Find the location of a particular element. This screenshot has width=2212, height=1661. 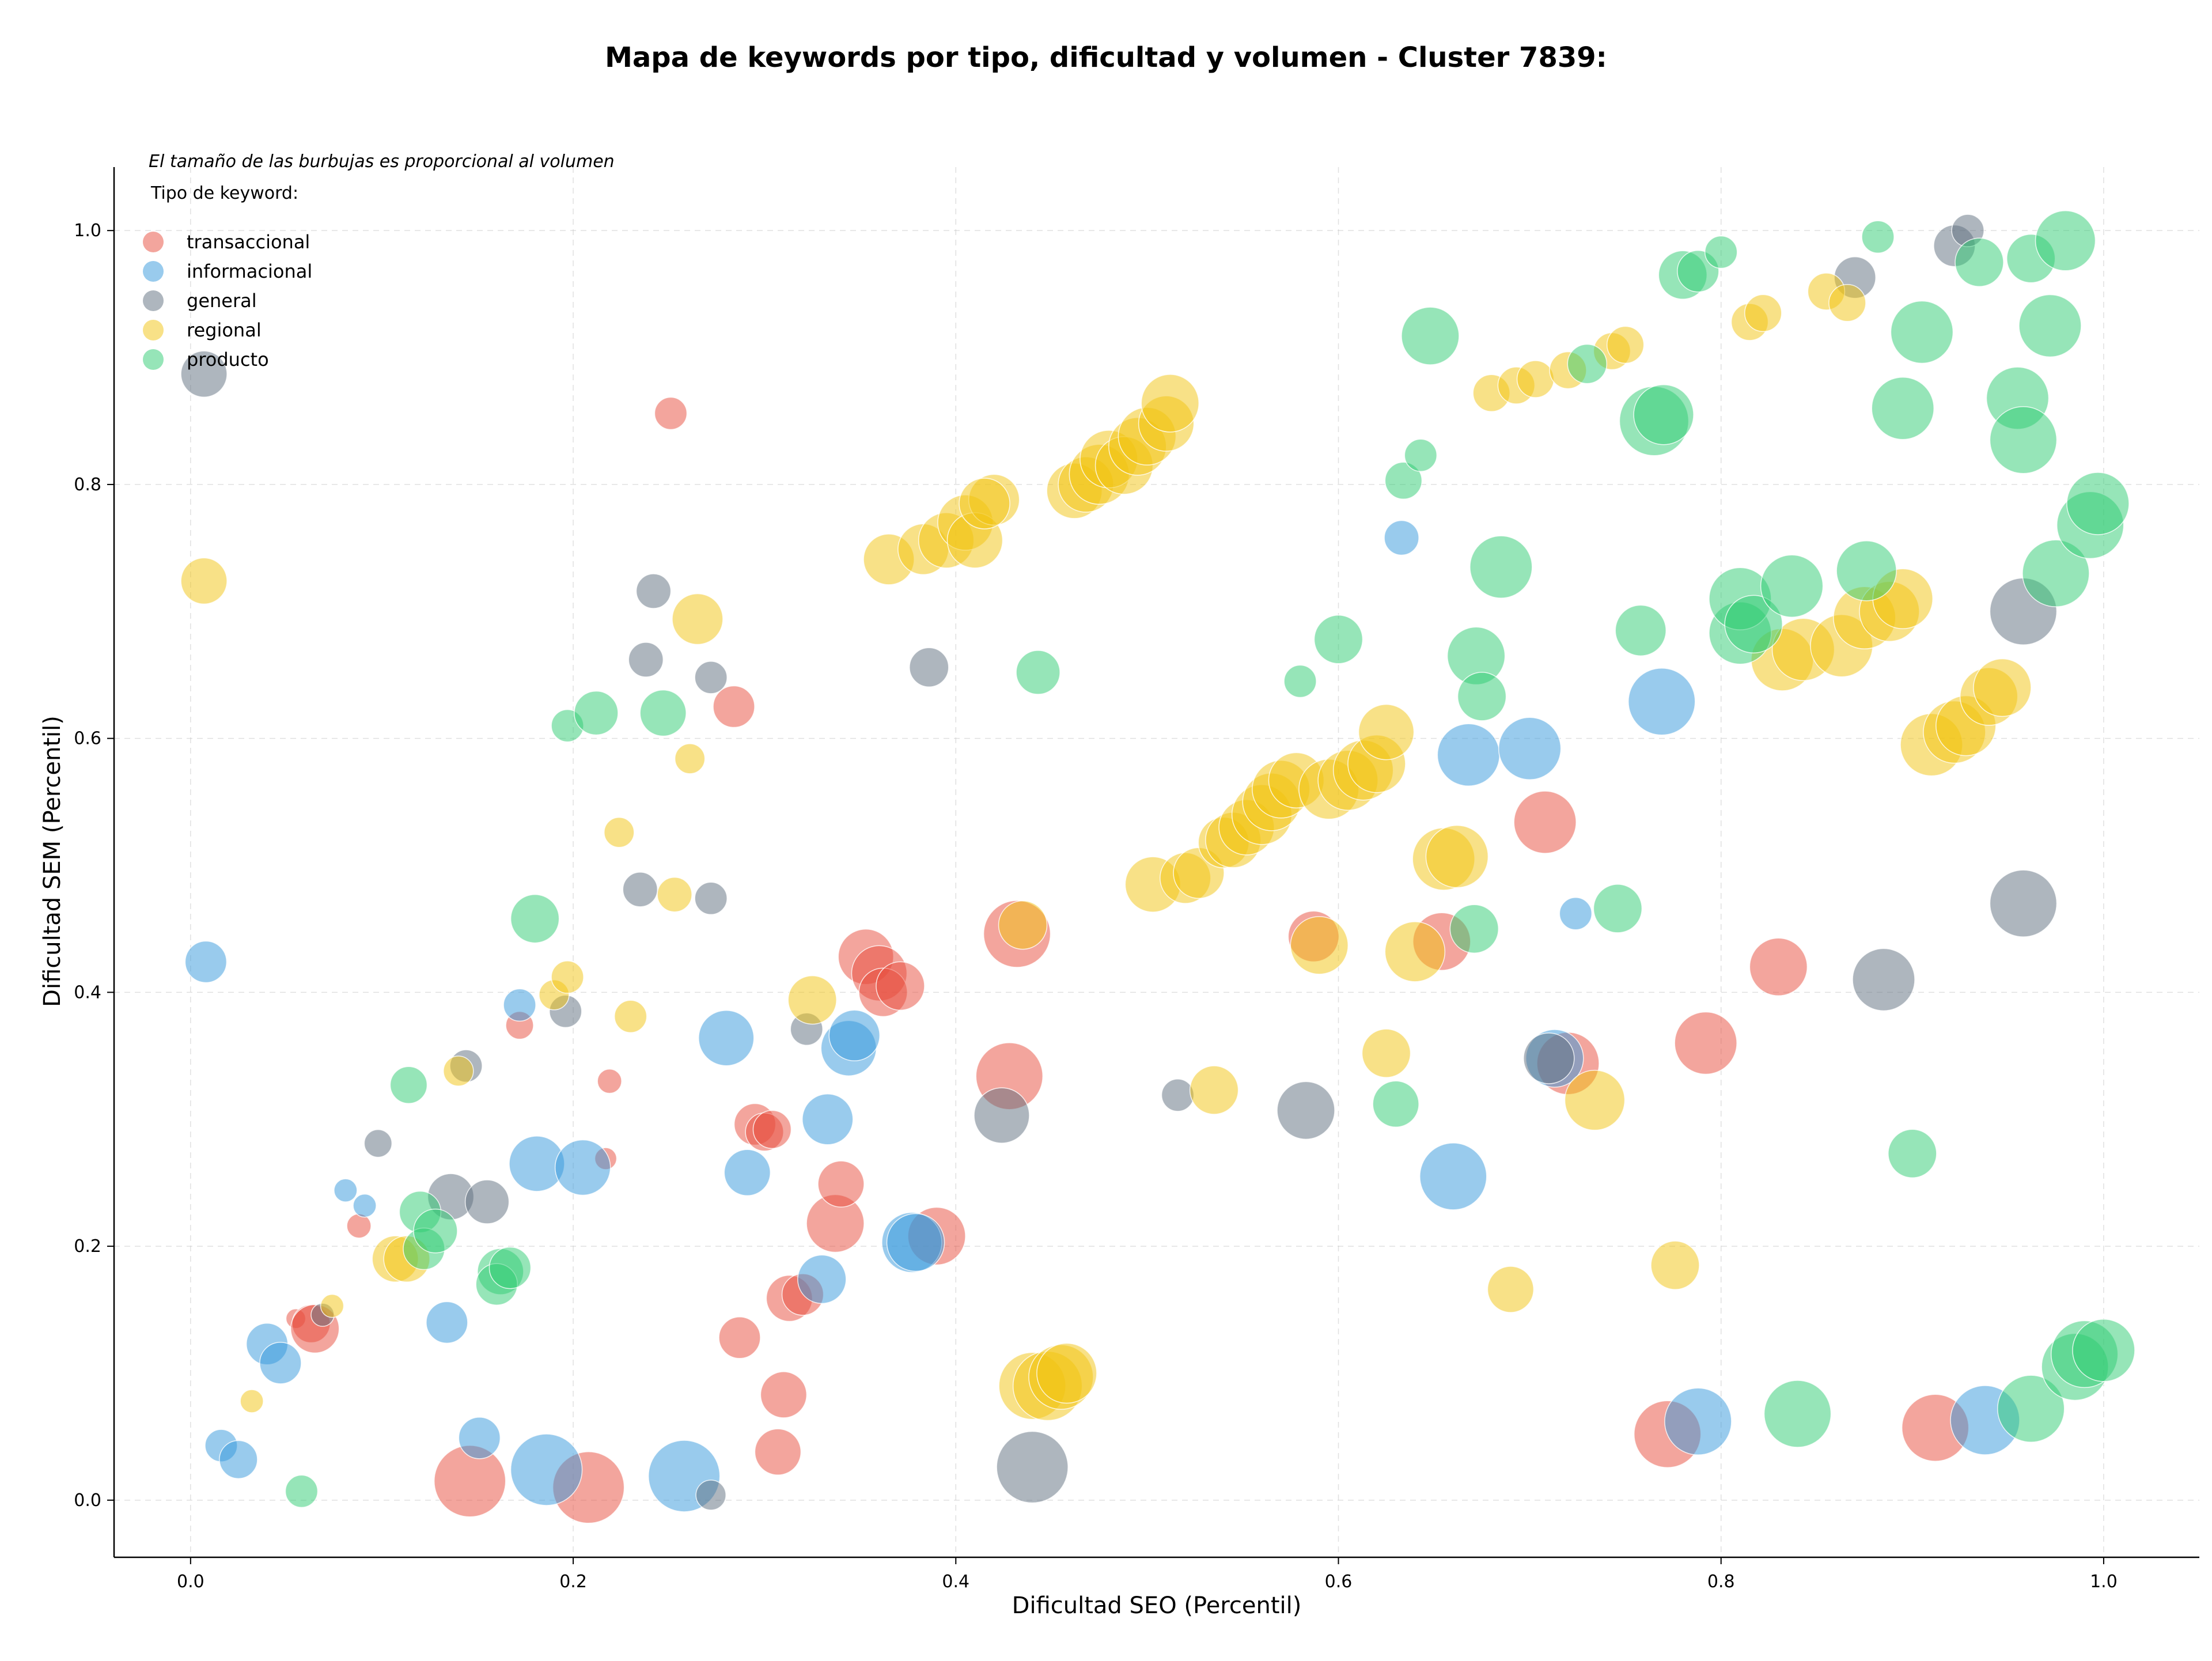

x-tick-label: 0.4 is located at coordinates (955, 1582).